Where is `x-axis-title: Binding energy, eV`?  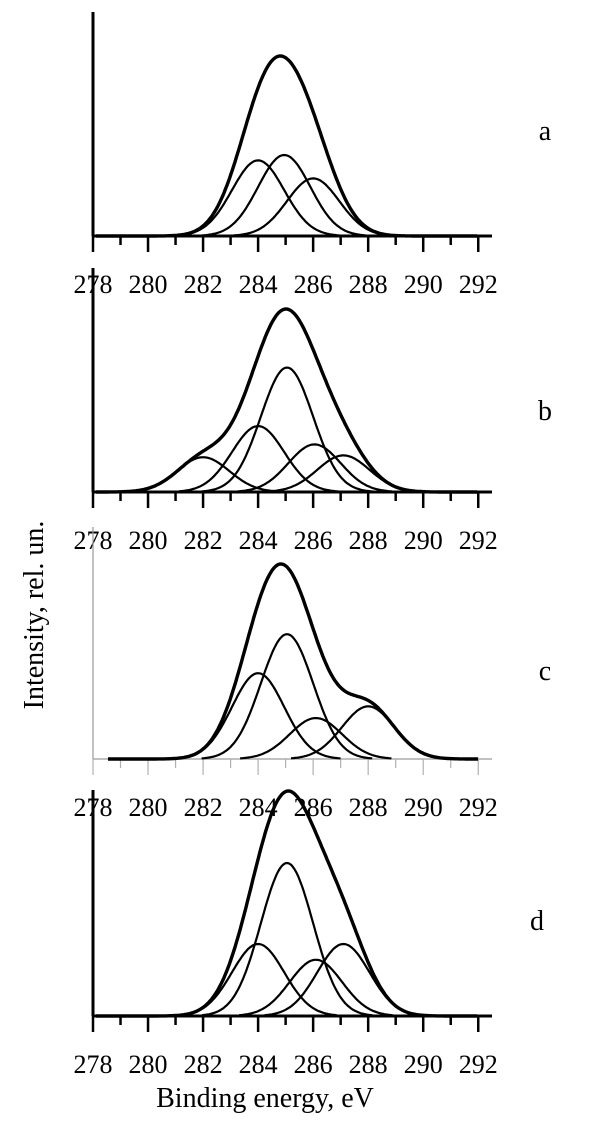 x-axis-title: Binding energy, eV is located at coordinates (265, 1098).